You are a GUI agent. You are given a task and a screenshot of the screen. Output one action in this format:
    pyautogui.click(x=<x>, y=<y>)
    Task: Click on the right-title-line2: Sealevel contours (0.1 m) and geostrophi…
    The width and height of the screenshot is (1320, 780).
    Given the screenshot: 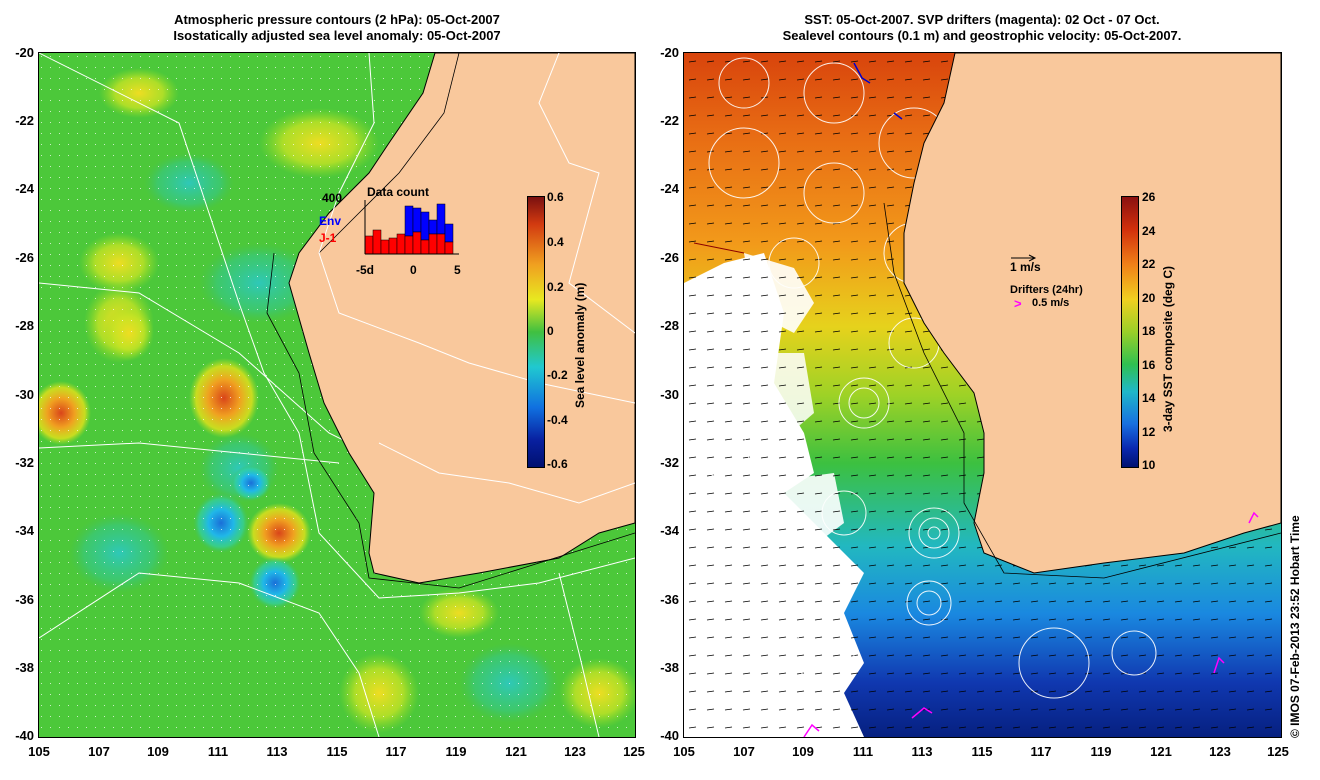 What is the action you would take?
    pyautogui.click(x=982, y=35)
    